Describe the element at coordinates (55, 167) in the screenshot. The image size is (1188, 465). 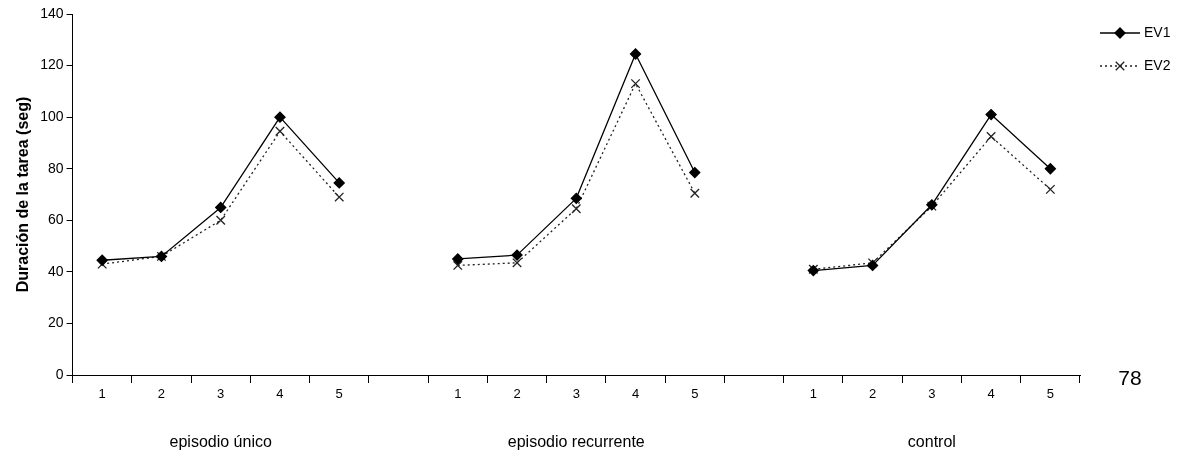
I see `y-tick-label: 80` at that location.